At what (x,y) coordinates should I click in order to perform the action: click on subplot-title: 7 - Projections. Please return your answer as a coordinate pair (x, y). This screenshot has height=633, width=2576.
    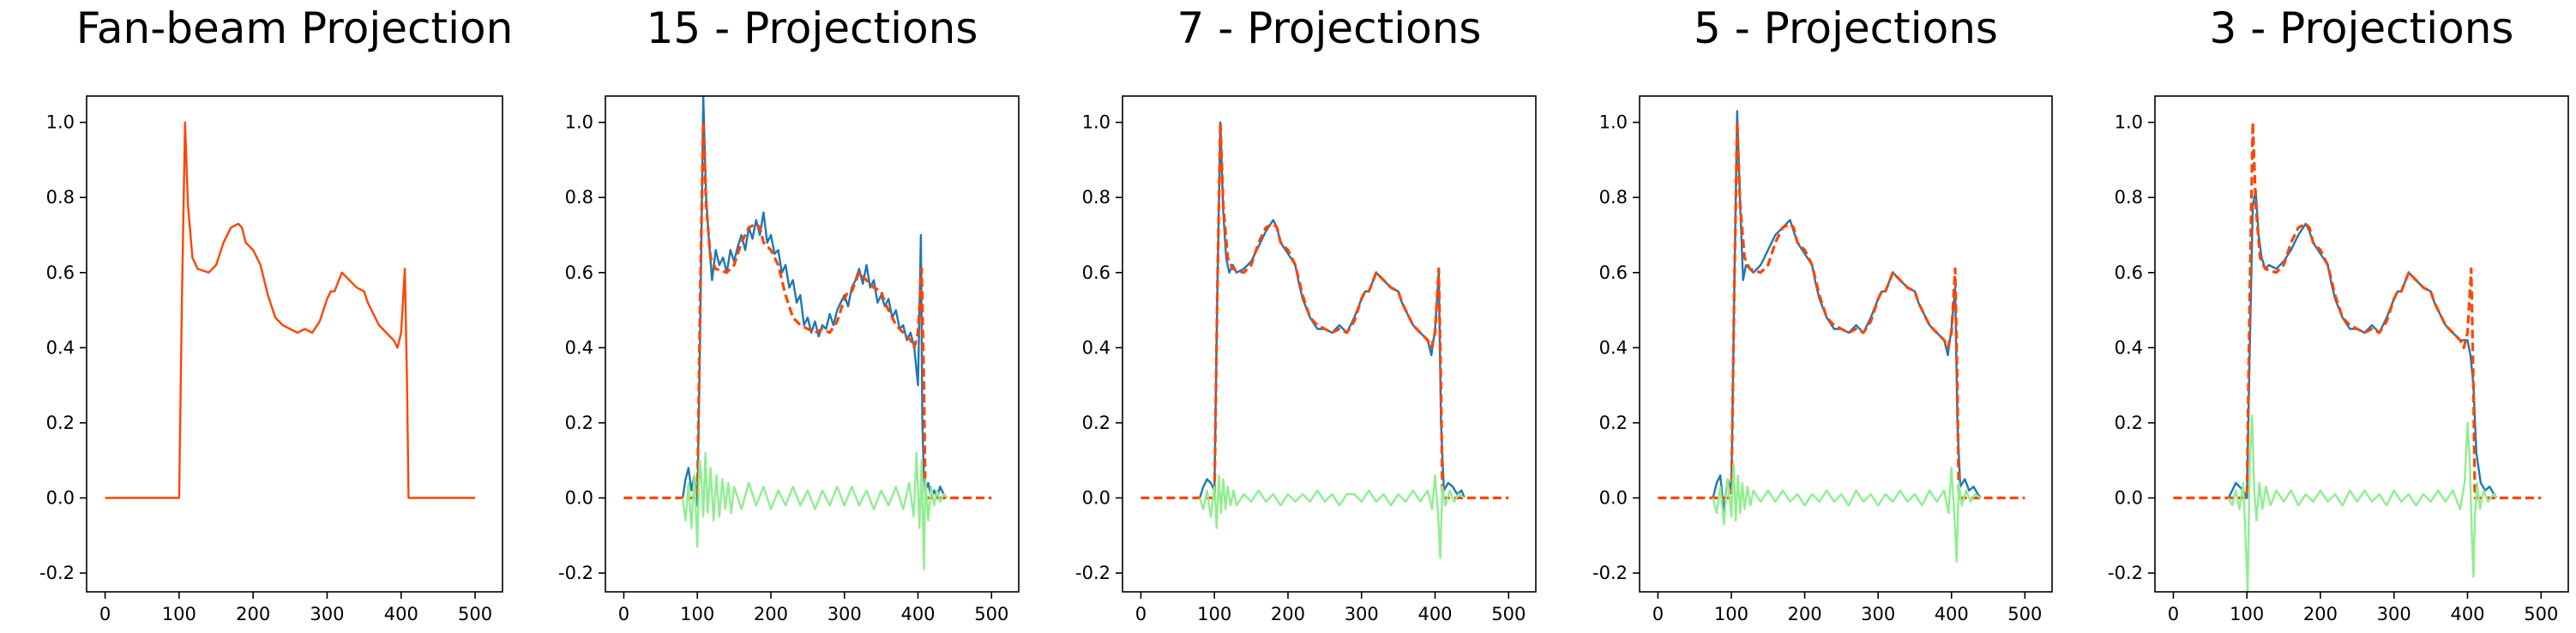
    Looking at the image, I should click on (1329, 28).